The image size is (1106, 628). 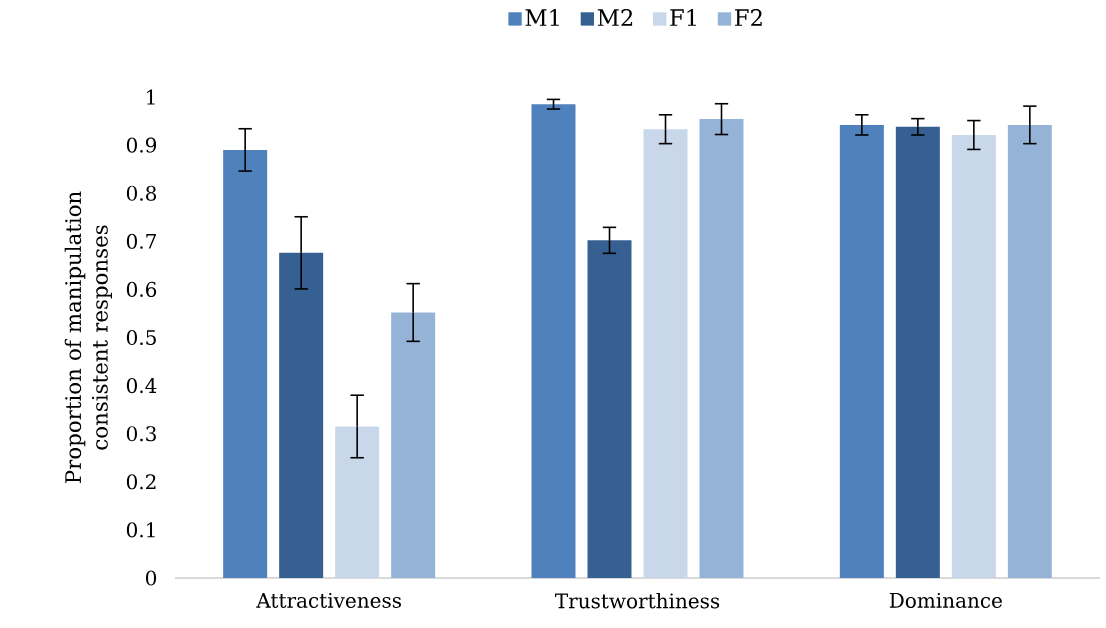 What do you see at coordinates (88, 337) in the screenshot?
I see `y-axis-title: Proportion of manipulation consistent responses` at bounding box center [88, 337].